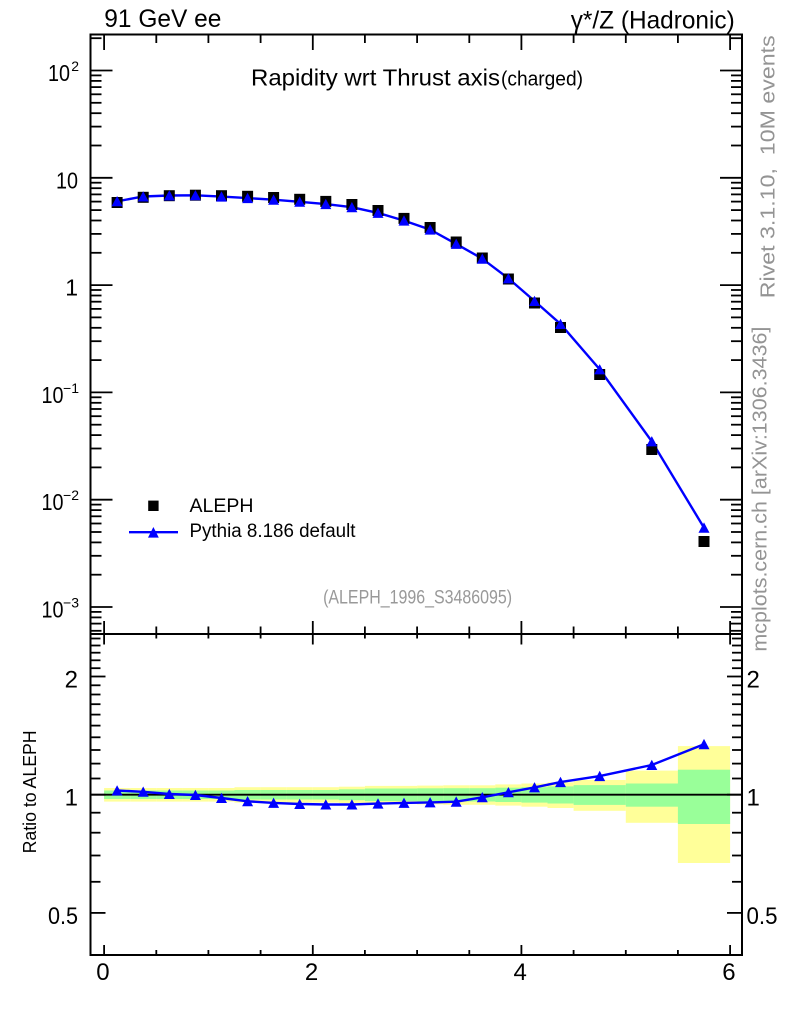  What do you see at coordinates (728, 972) in the screenshot?
I see `svg-text: 6` at bounding box center [728, 972].